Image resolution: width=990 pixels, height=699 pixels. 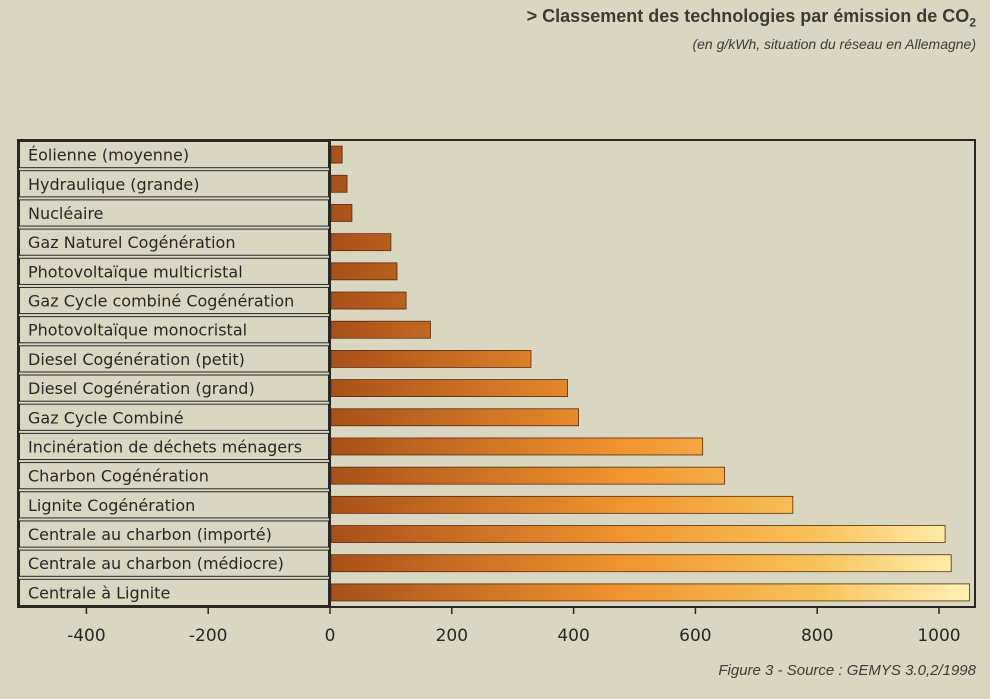 What do you see at coordinates (573, 636) in the screenshot?
I see `x-tick-label: 400` at bounding box center [573, 636].